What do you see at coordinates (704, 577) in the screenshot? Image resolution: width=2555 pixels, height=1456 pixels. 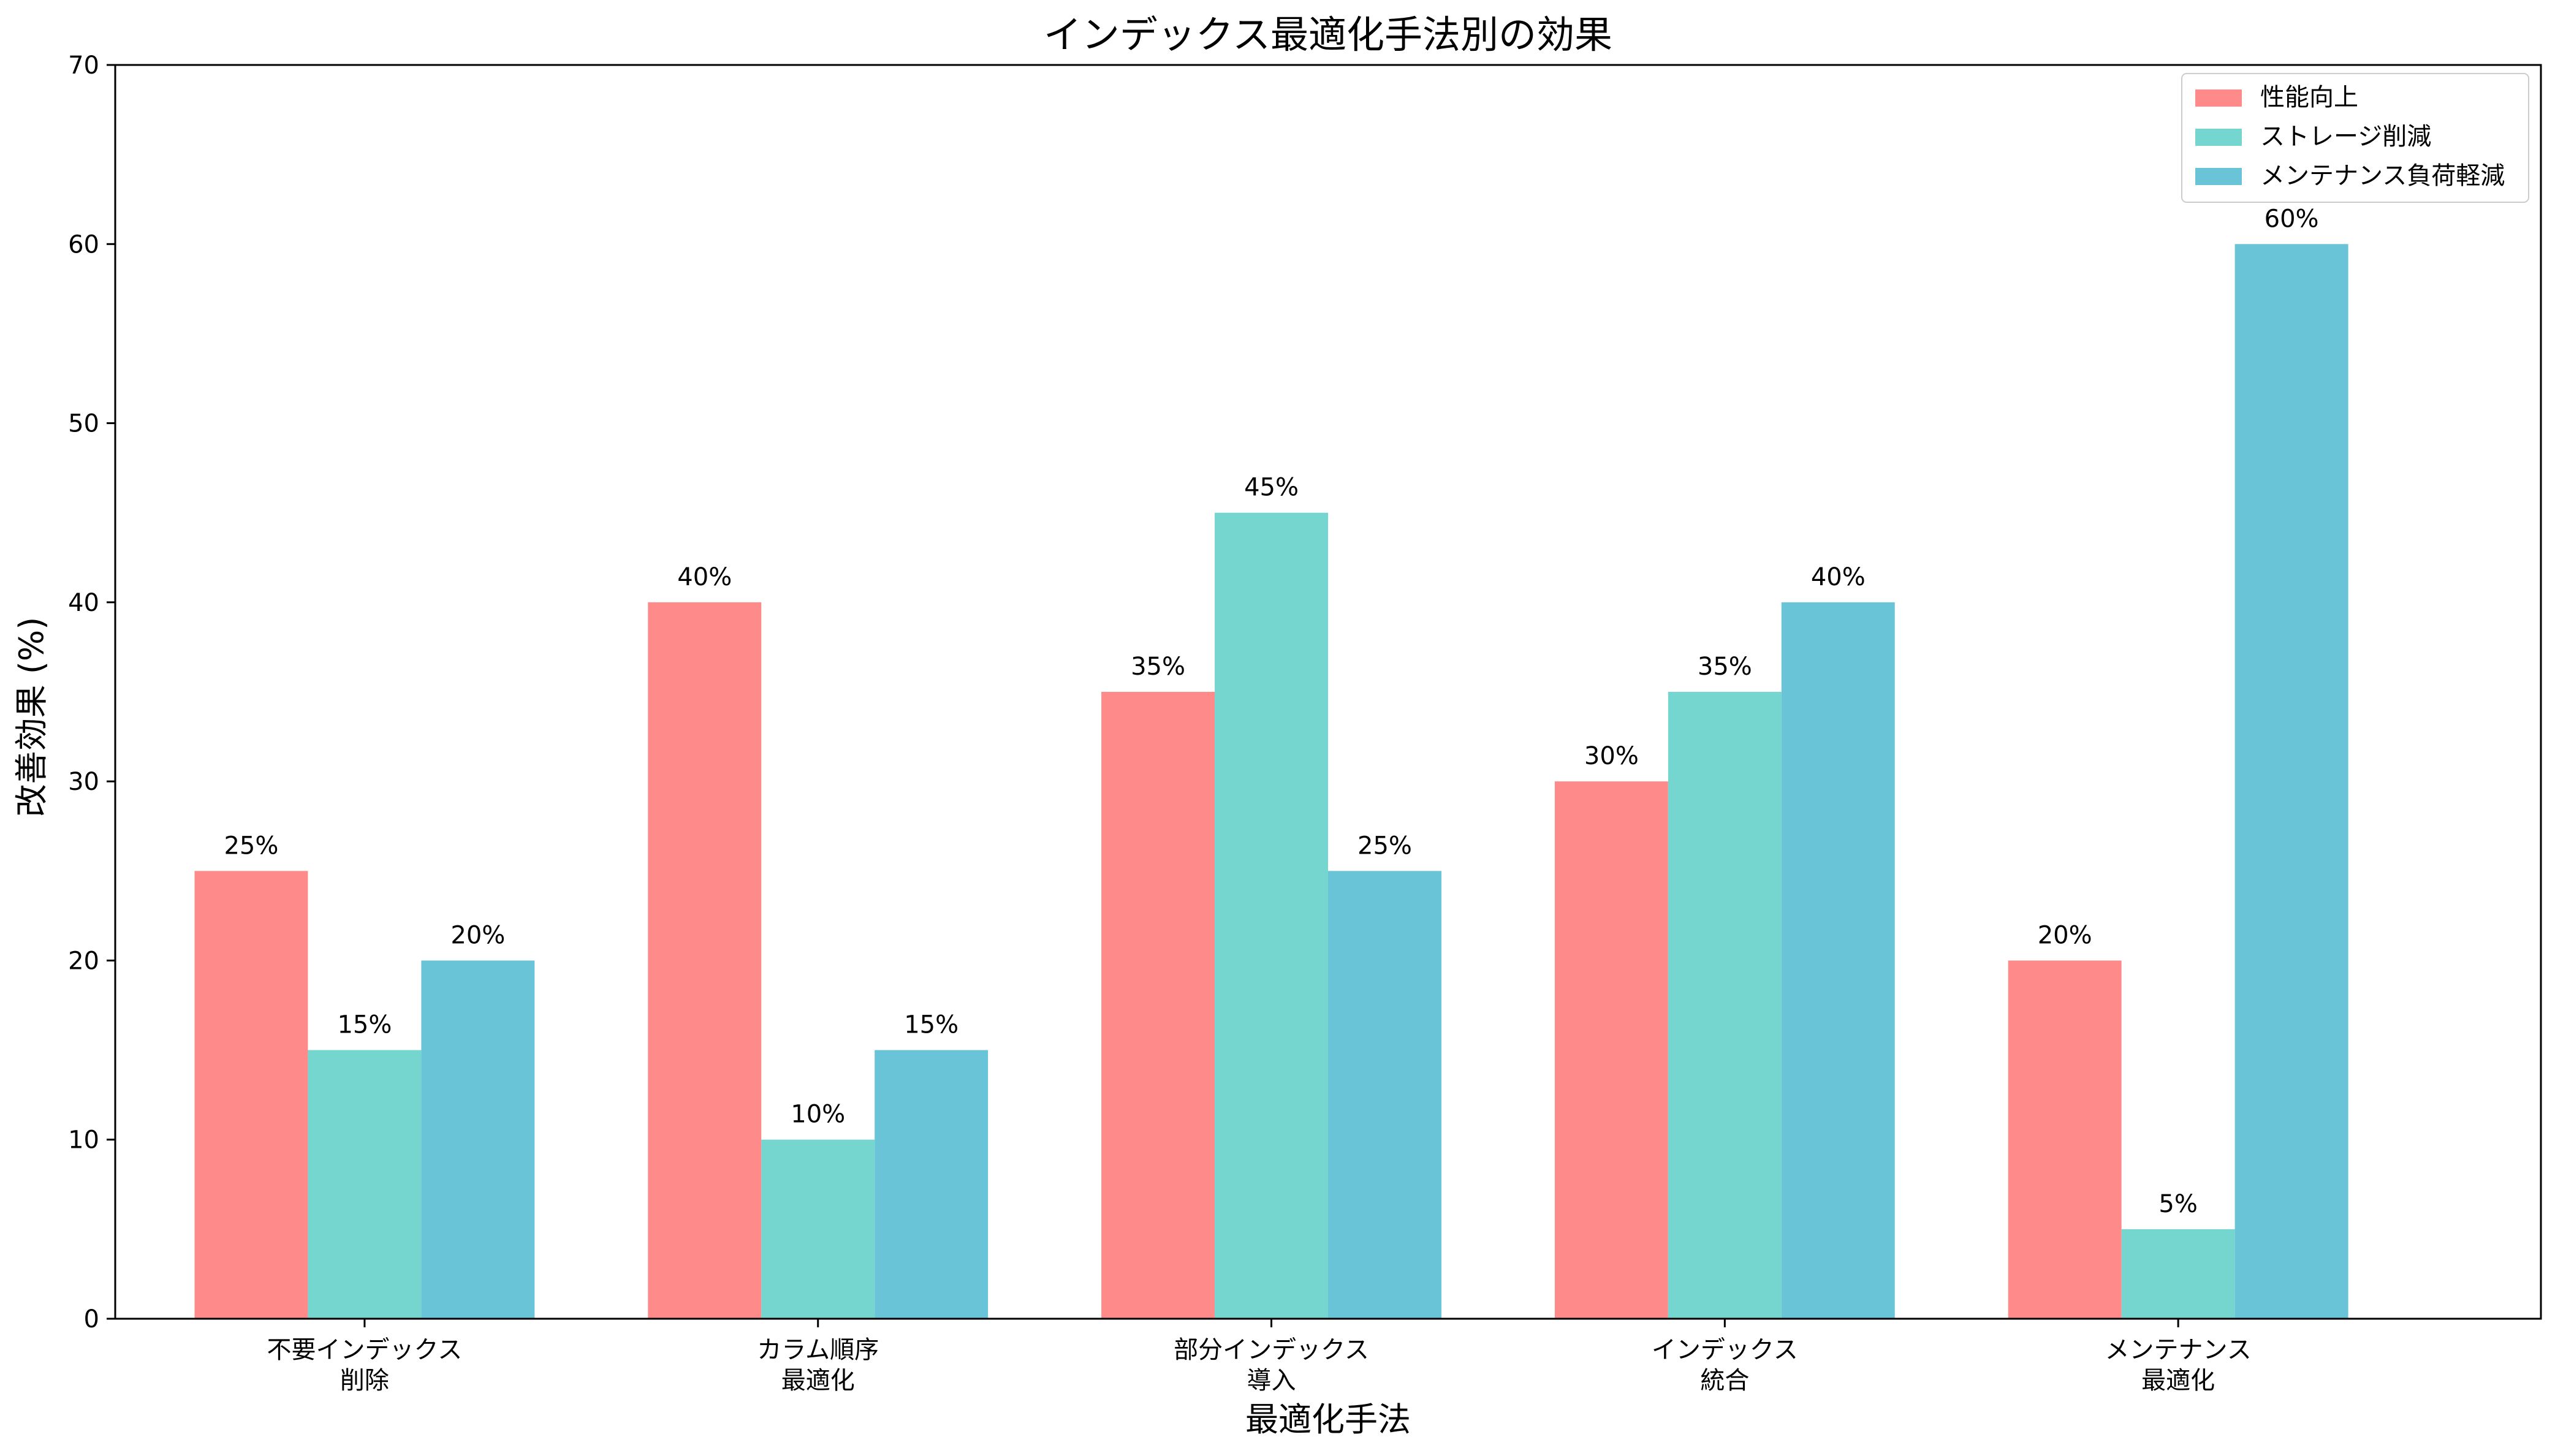 I see `value-label-series-0-category-1: 40%` at bounding box center [704, 577].